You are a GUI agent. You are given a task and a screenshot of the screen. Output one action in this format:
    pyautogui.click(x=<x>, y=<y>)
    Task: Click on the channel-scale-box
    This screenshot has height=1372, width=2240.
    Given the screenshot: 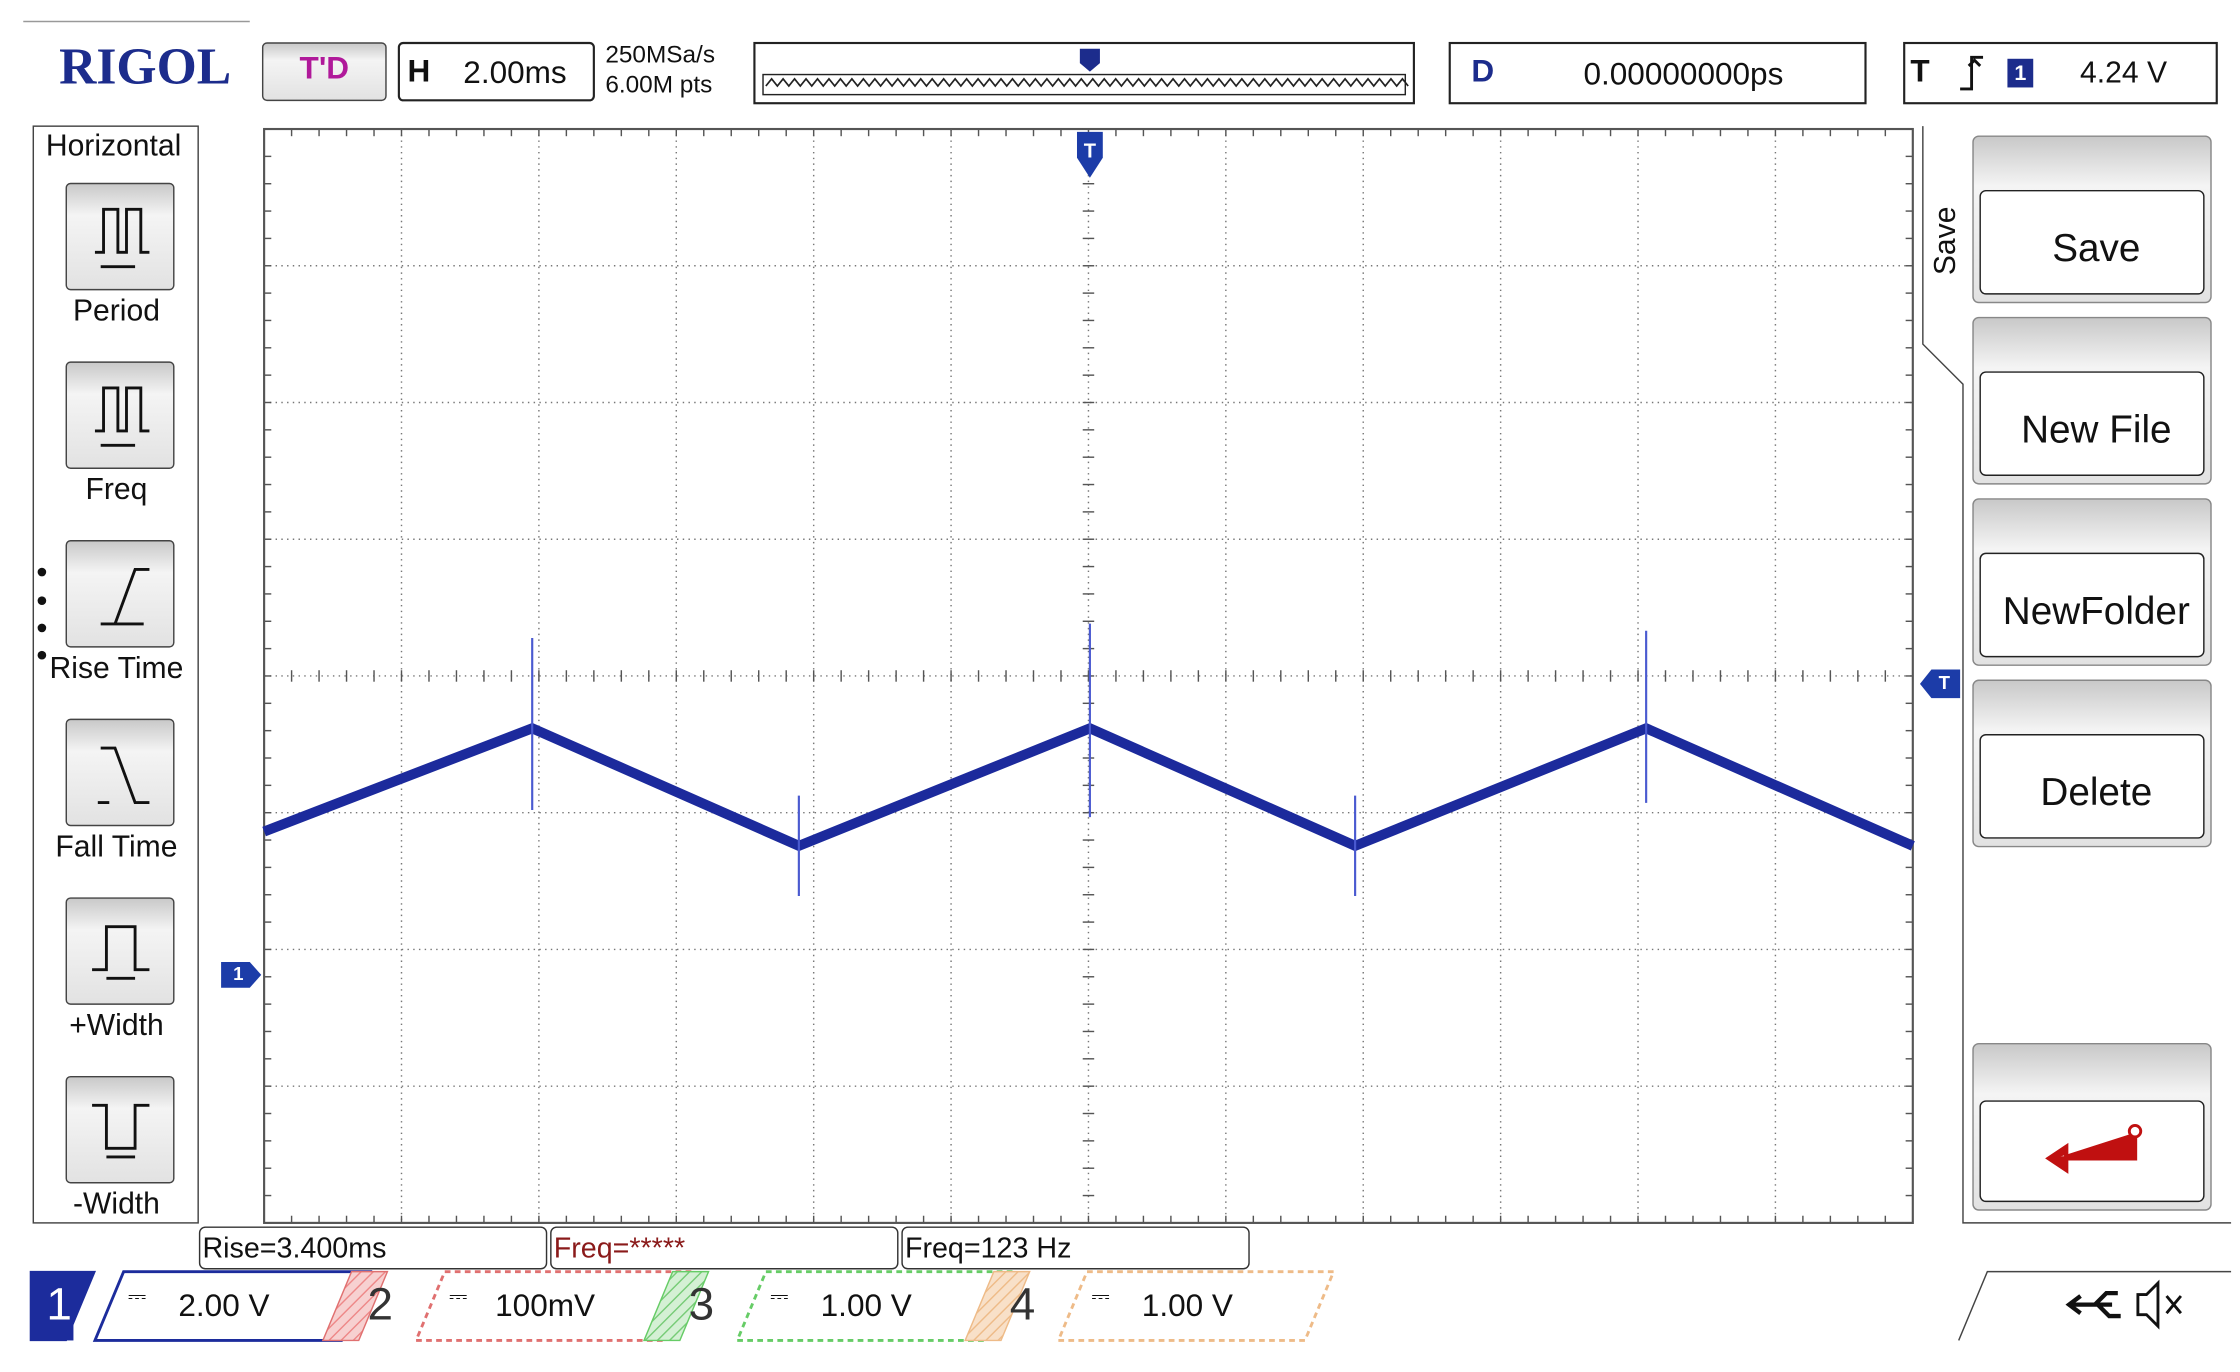 What is the action you would take?
    pyautogui.click(x=1196, y=1306)
    